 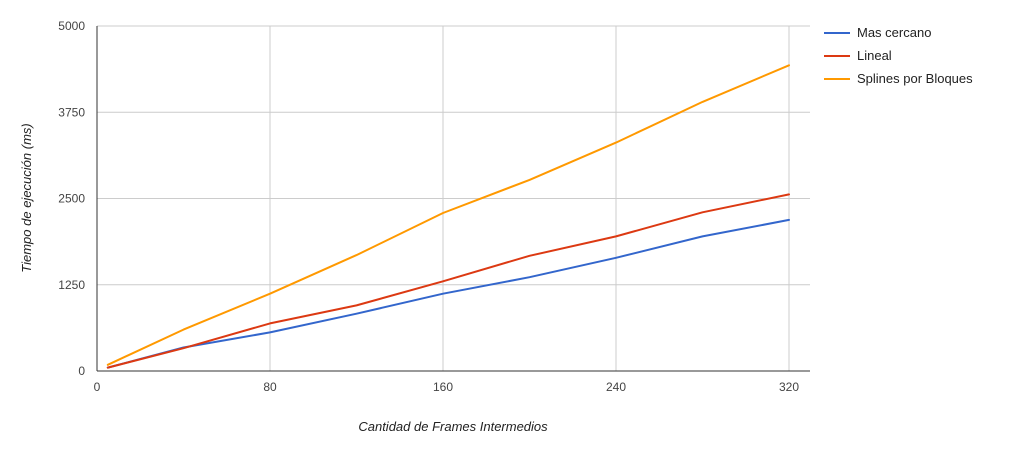 I want to click on y-tick-label: 3750, so click(x=71, y=112).